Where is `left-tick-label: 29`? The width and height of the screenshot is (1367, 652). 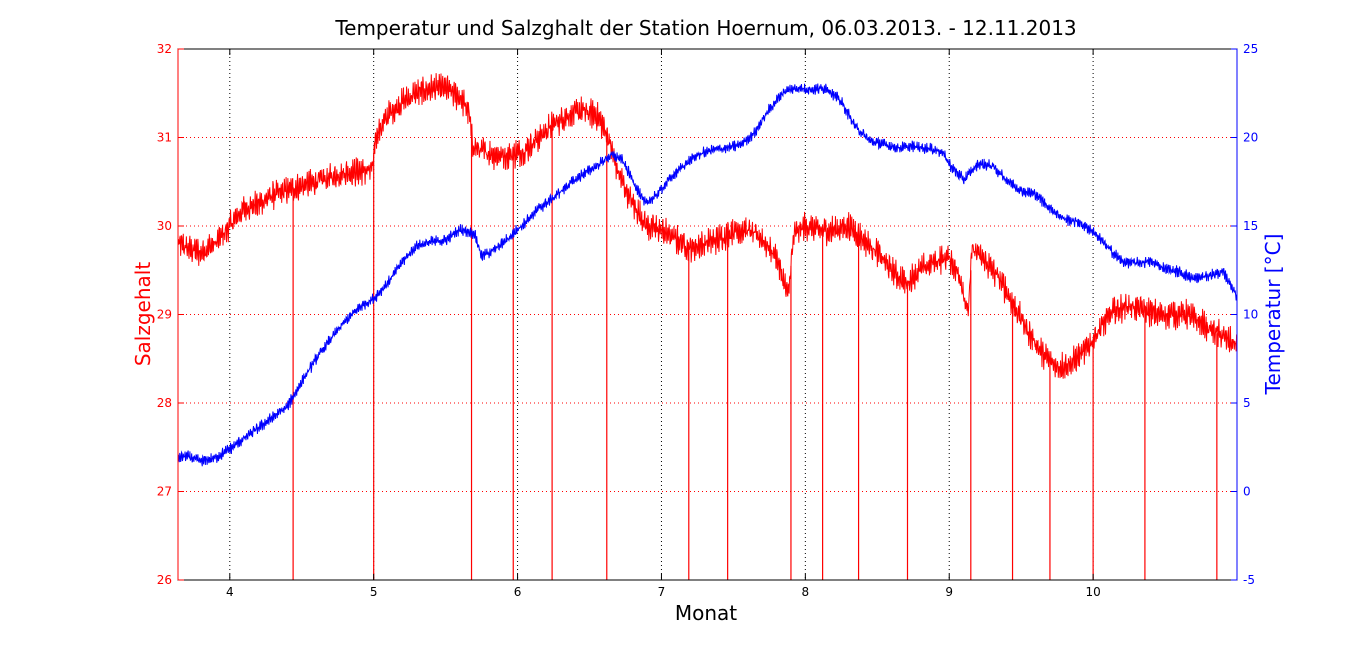 left-tick-label: 29 is located at coordinates (164, 315).